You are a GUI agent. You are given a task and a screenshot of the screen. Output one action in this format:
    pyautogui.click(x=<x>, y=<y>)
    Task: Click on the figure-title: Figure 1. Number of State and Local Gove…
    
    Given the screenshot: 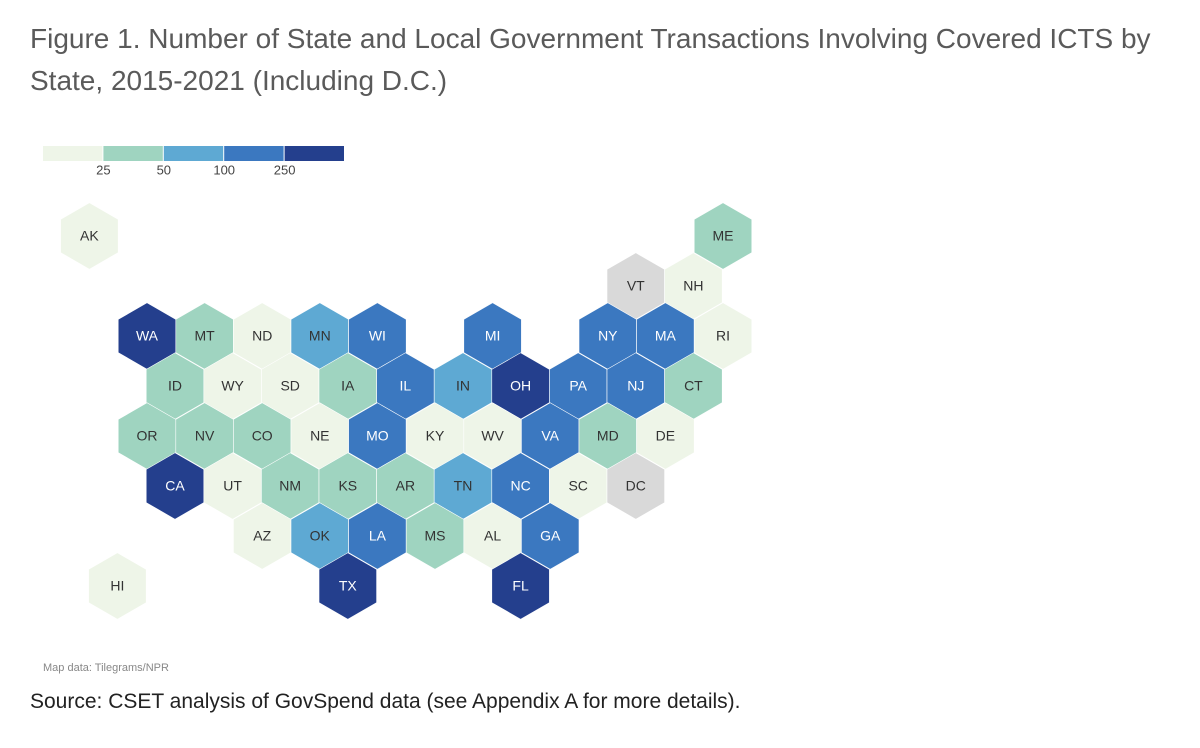 What is the action you would take?
    pyautogui.click(x=590, y=59)
    